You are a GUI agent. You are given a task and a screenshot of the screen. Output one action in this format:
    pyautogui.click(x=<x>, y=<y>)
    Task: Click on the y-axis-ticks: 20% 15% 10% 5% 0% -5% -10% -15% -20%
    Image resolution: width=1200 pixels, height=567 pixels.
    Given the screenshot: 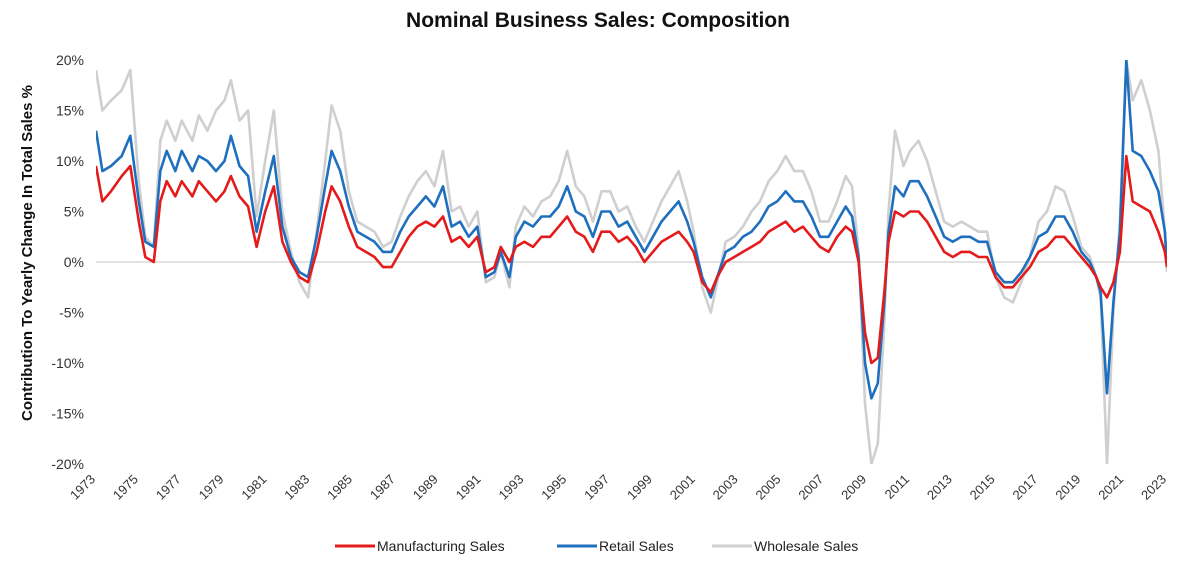 What is the action you would take?
    pyautogui.click(x=67, y=262)
    